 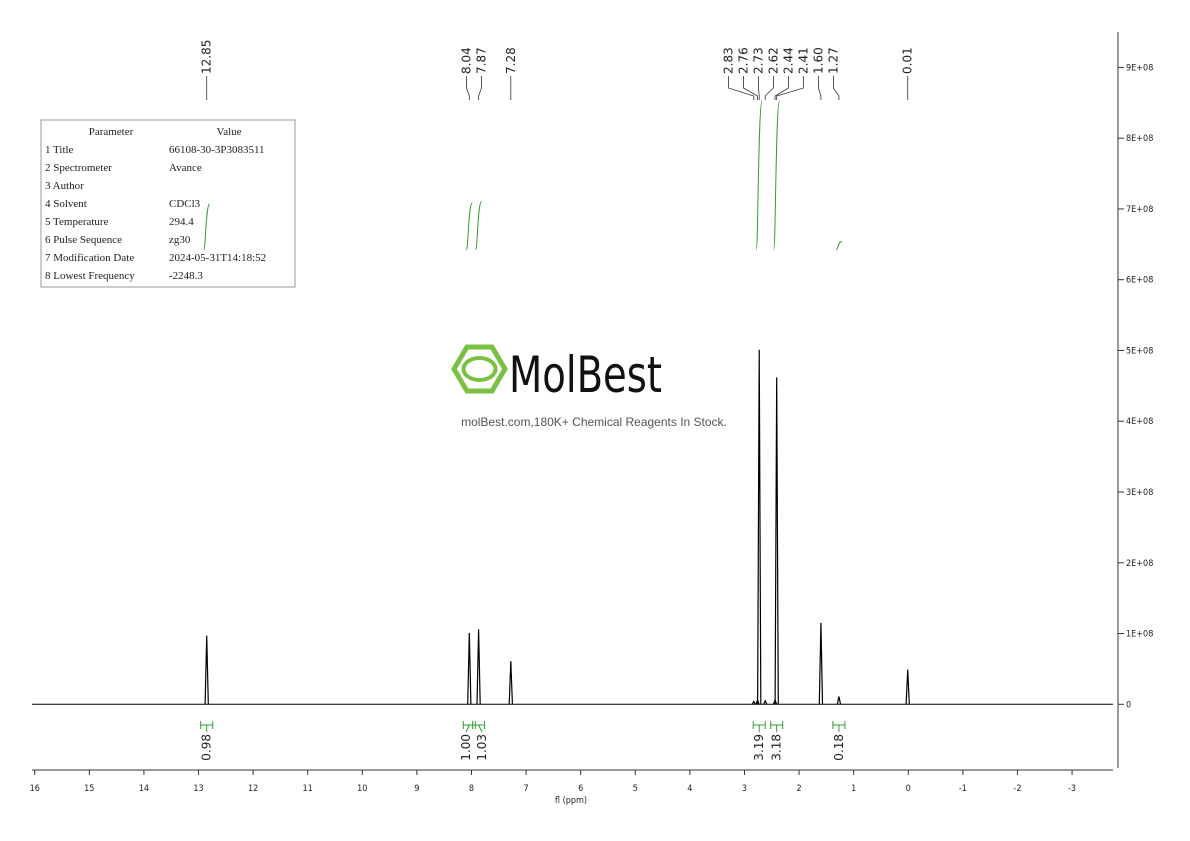 I want to click on peak-label: 0.01, so click(x=908, y=60).